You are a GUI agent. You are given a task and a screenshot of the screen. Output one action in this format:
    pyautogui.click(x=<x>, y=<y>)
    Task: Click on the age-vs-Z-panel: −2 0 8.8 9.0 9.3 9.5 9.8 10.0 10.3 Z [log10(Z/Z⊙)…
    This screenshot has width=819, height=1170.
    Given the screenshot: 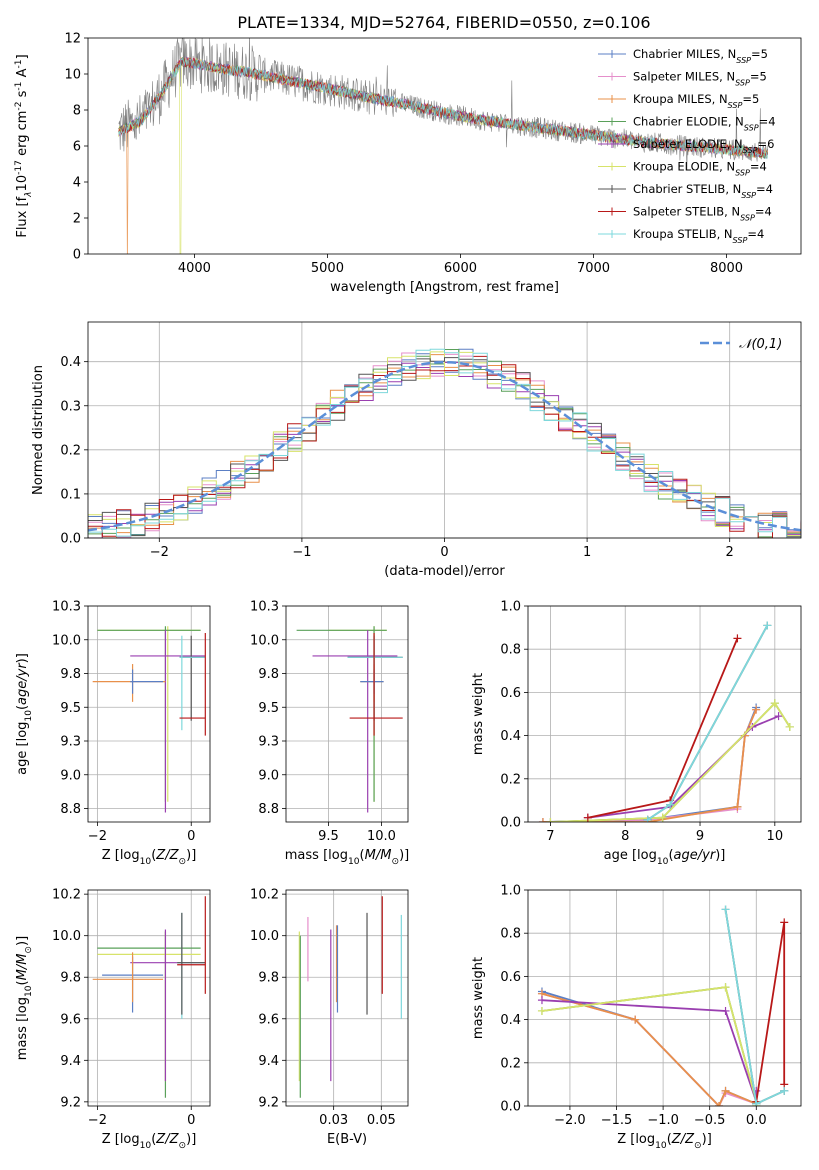 What is the action you would take?
    pyautogui.click(x=113, y=733)
    